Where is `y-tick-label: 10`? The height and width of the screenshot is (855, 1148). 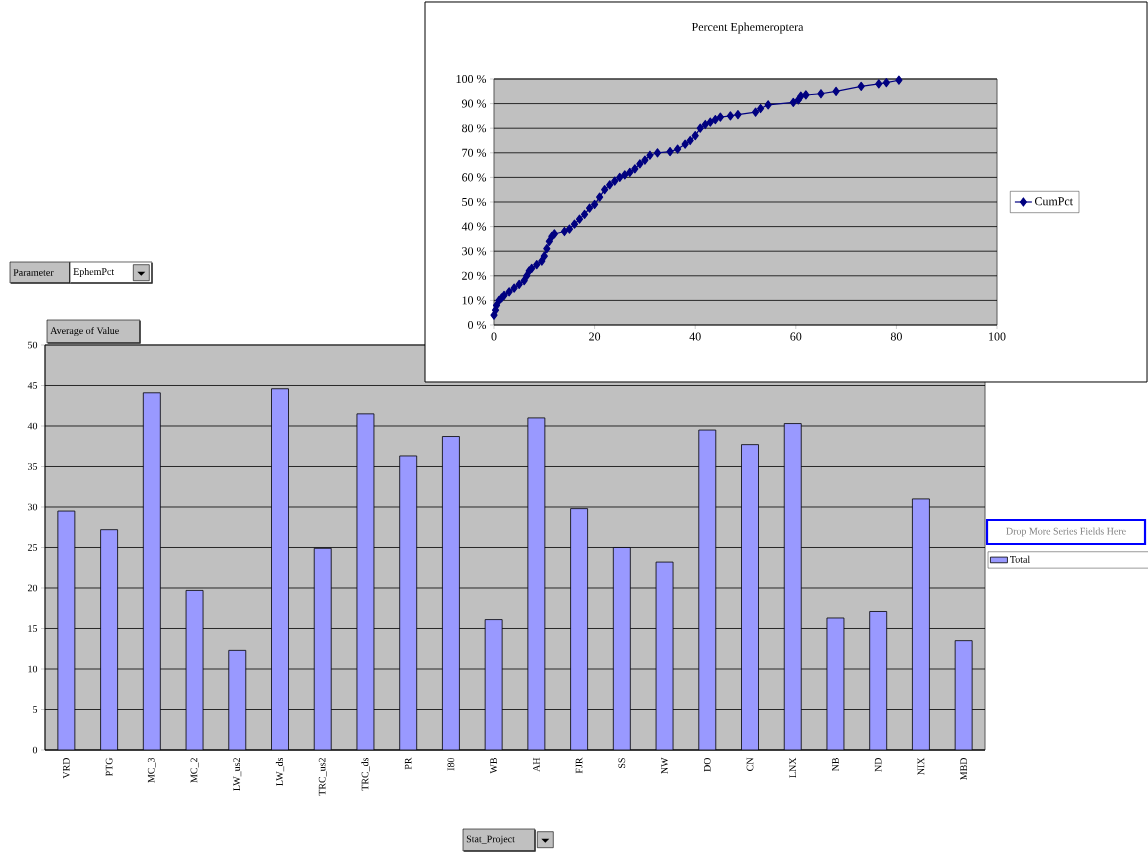
y-tick-label: 10 is located at coordinates (33, 669).